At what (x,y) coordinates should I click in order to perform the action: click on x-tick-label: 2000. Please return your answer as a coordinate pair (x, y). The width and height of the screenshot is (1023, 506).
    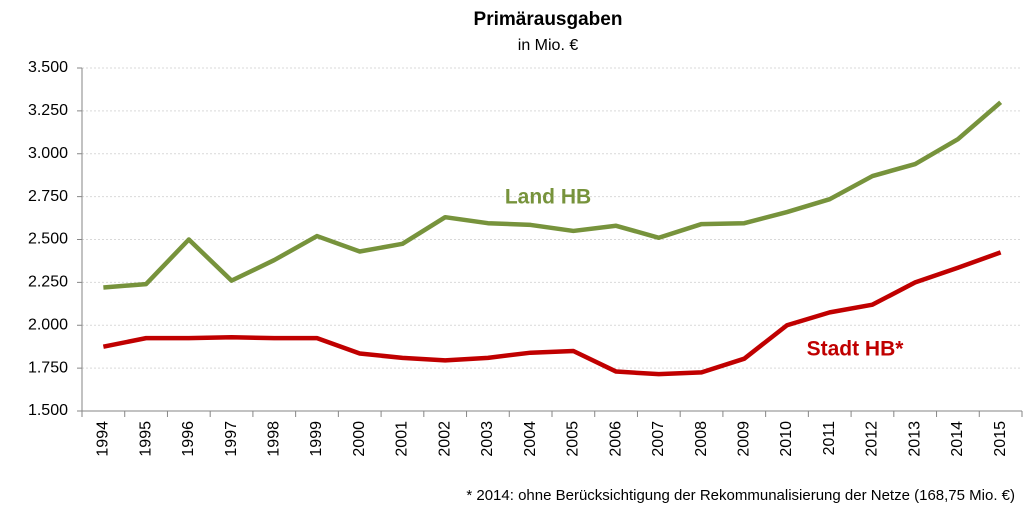
    Looking at the image, I should click on (359, 439).